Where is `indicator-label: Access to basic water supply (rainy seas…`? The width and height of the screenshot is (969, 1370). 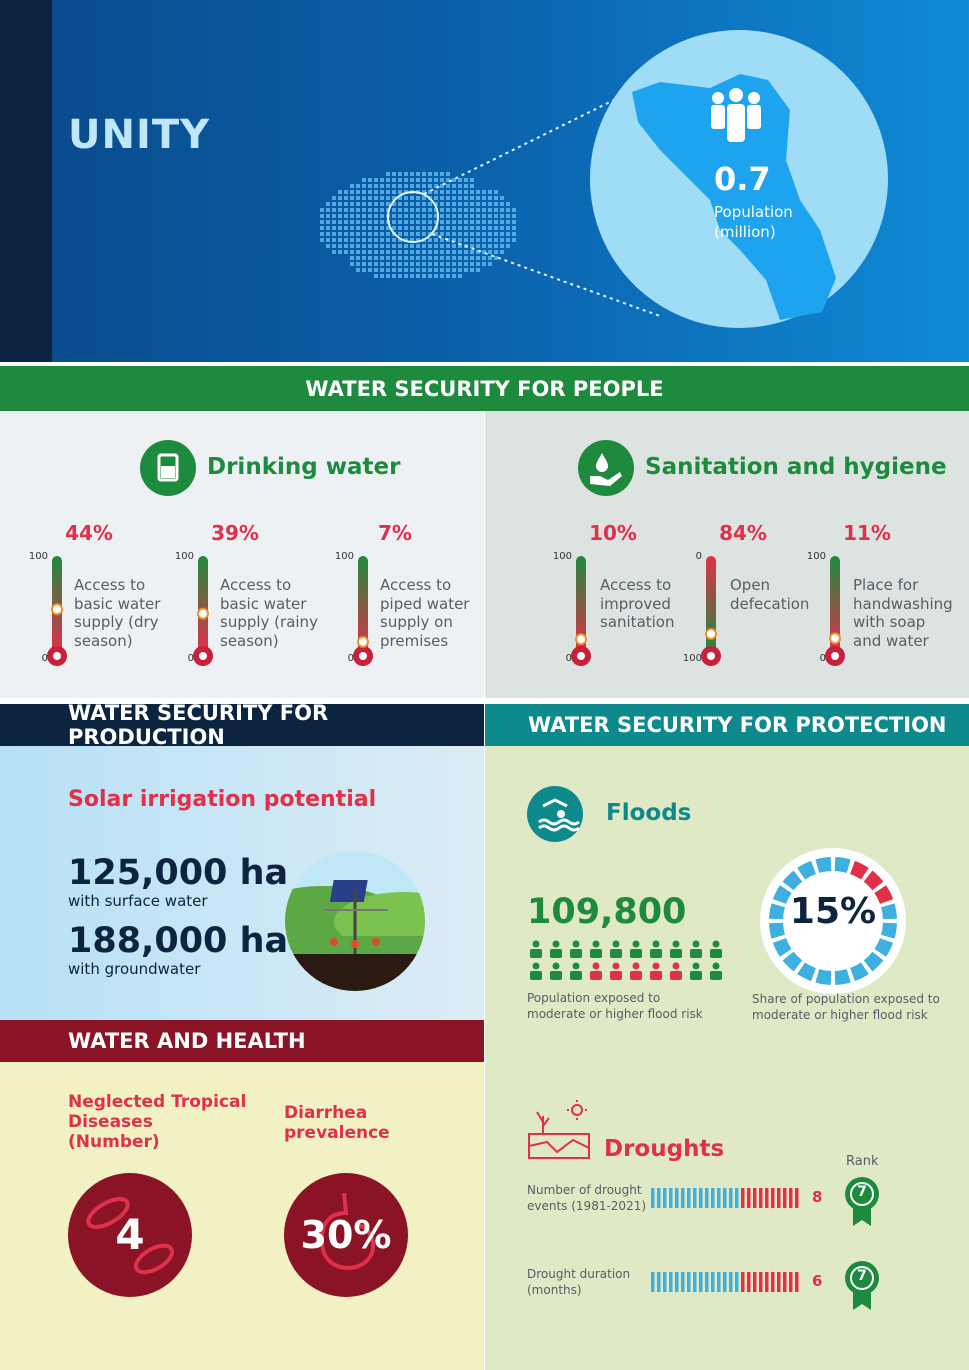
indicator-label: Access to basic water supply (rainy seas… is located at coordinates (269, 613).